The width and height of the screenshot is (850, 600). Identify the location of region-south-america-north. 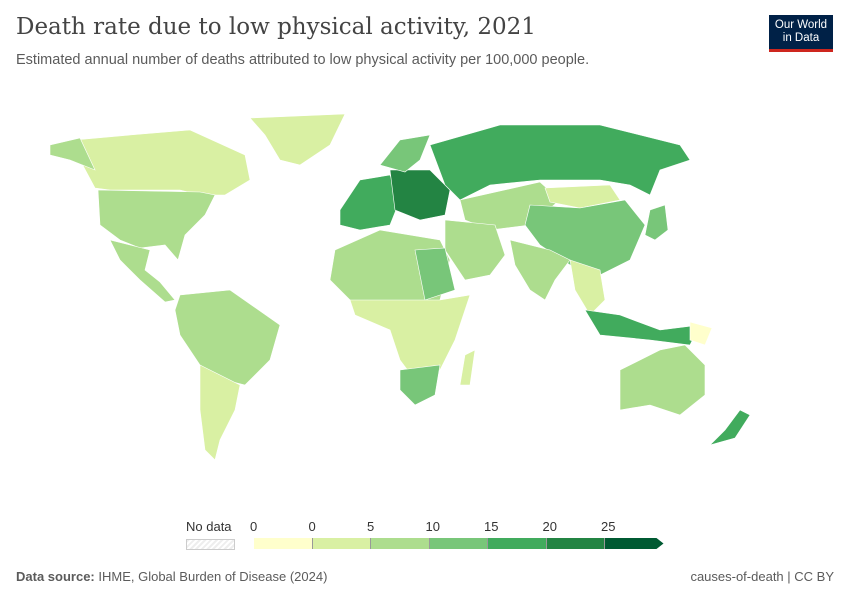
(227, 337).